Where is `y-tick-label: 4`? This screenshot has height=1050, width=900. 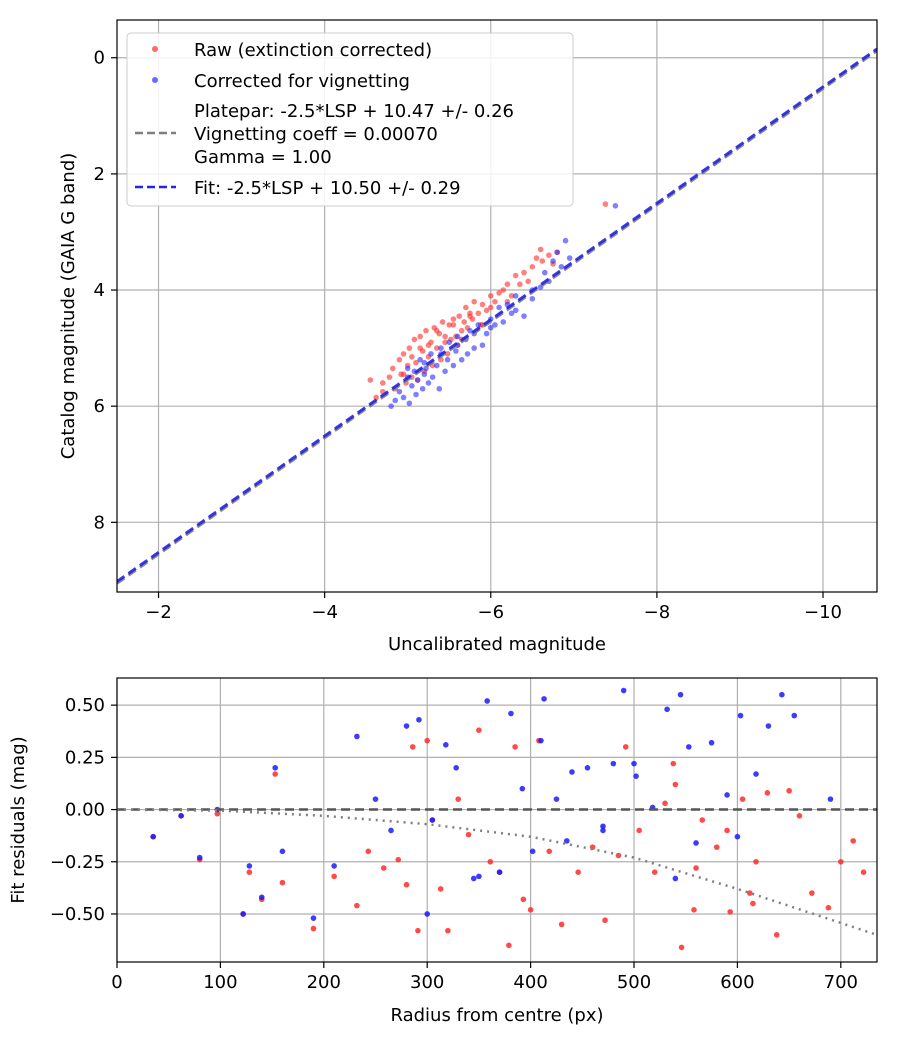
y-tick-label: 4 is located at coordinates (99, 290).